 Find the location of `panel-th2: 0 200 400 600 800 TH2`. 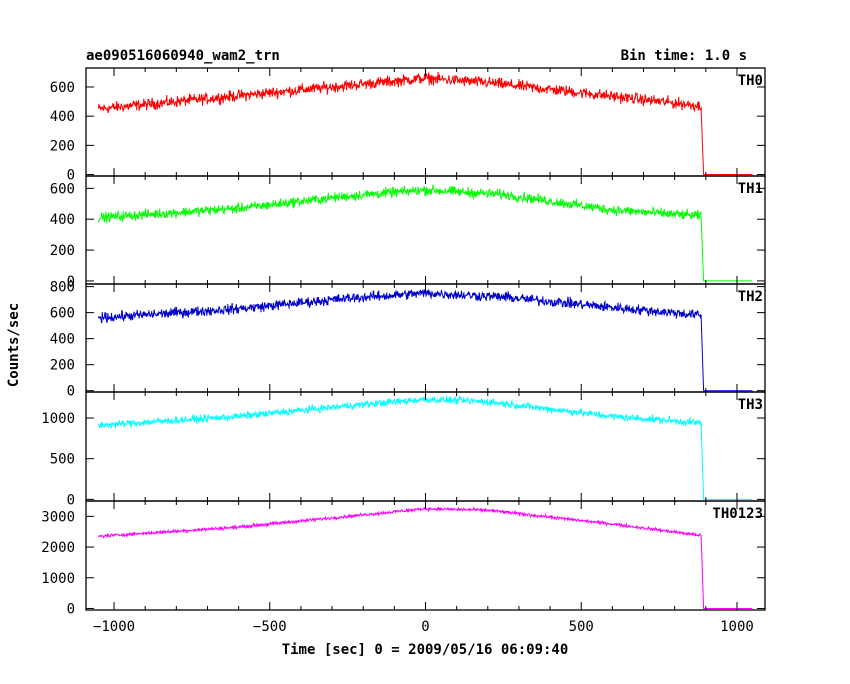

panel-th2: 0 200 400 600 800 TH2 is located at coordinates (408, 340).